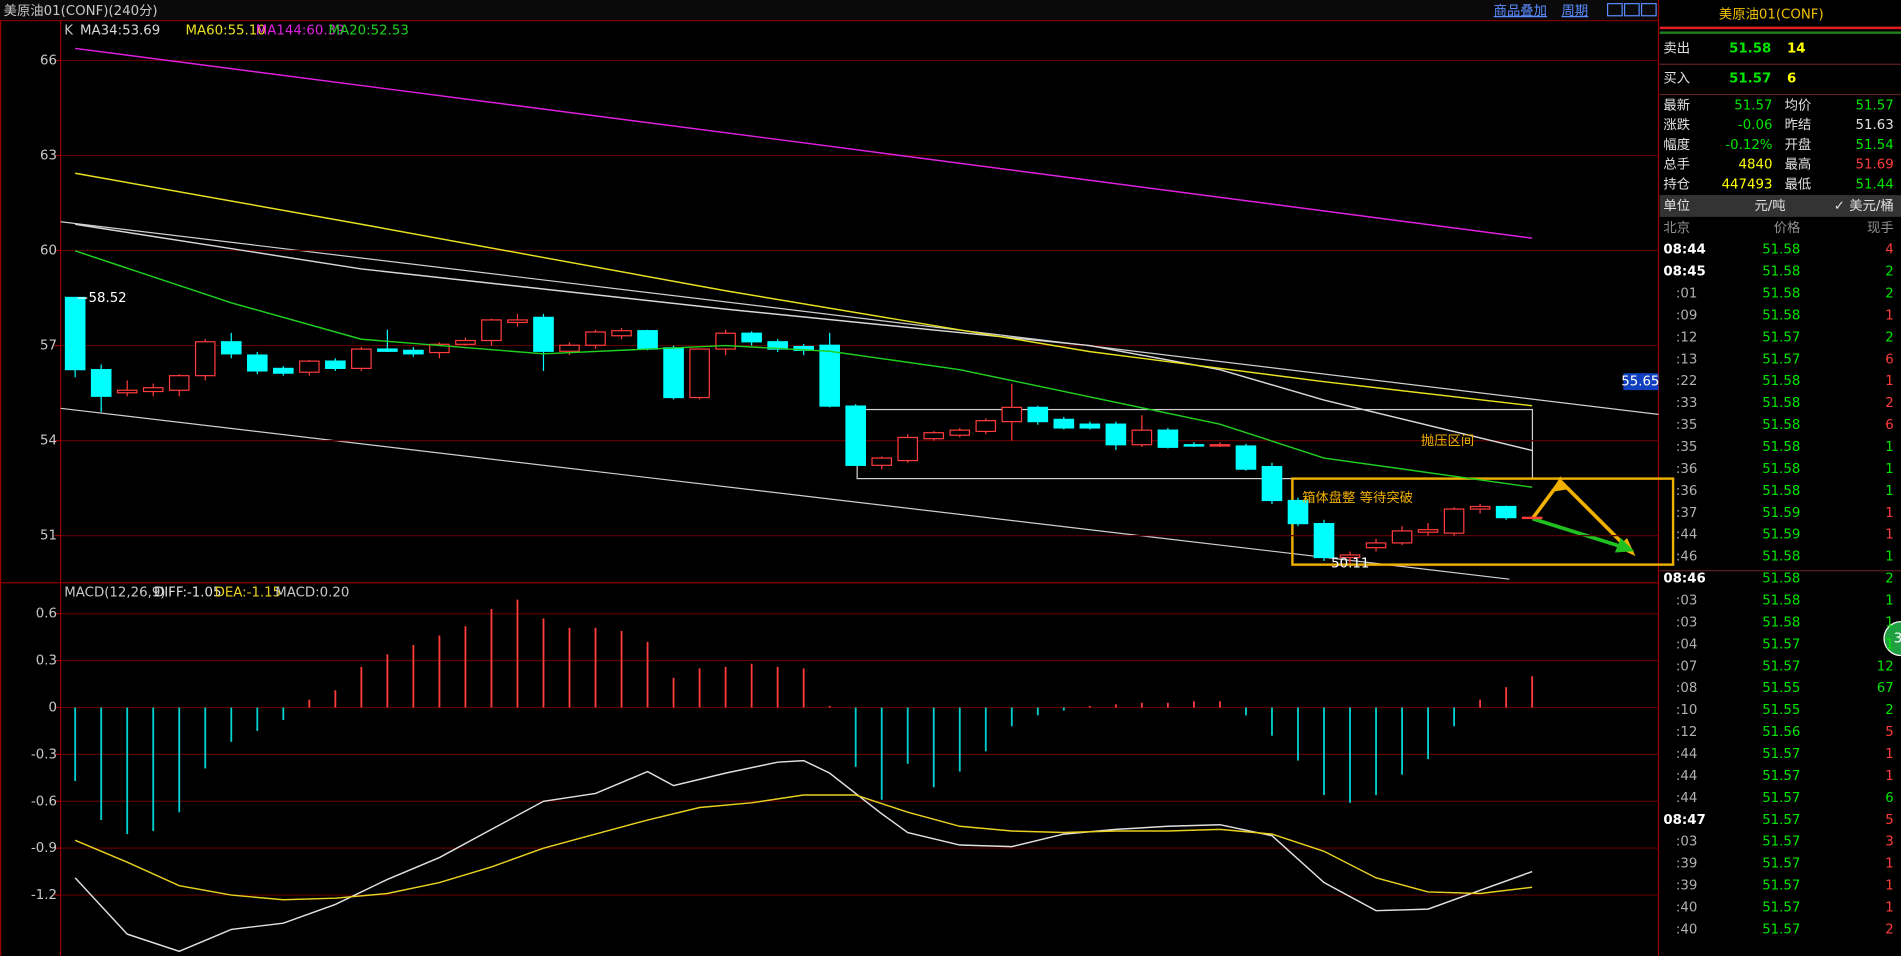 The width and height of the screenshot is (1901, 956). Describe the element at coordinates (1676, 206) in the screenshot. I see `unit-label: 单位` at that location.